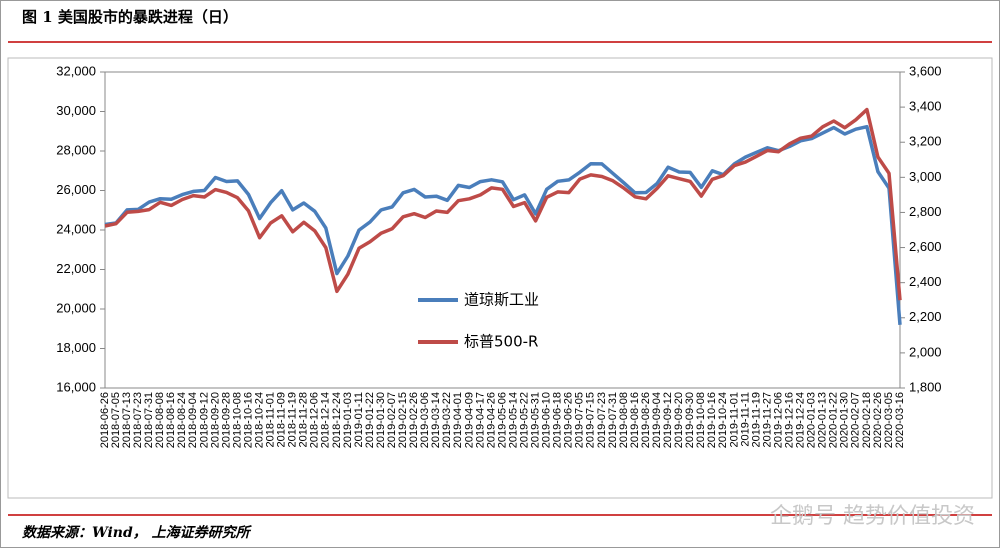 The width and height of the screenshot is (1000, 548). What do you see at coordinates (925, 386) in the screenshot?
I see `y2-tick-label: 1,800` at bounding box center [925, 386].